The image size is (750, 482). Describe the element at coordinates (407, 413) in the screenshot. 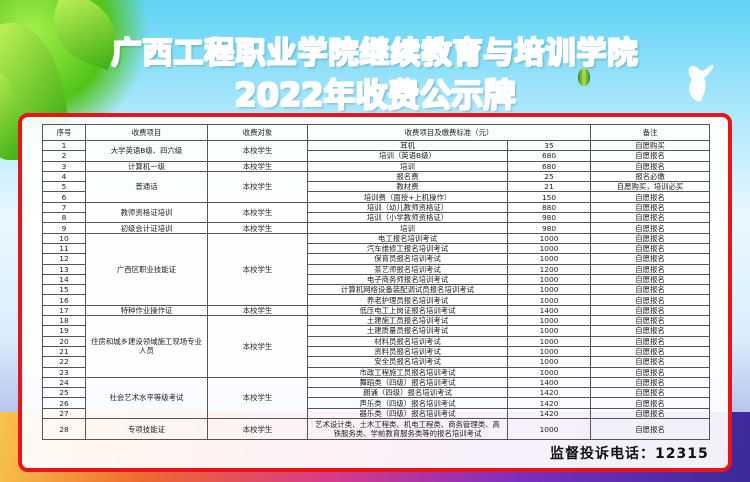

I see `cell-fee-item: 器乐类（四级）报名培训考试` at that location.